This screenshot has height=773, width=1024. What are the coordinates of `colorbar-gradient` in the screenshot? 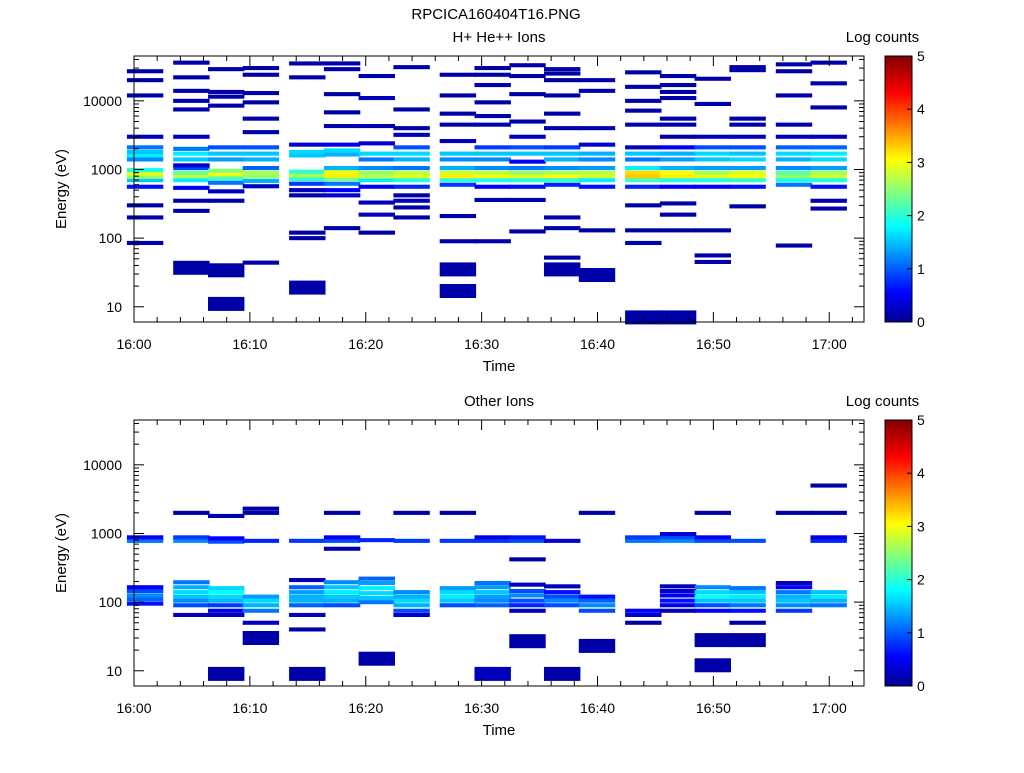 It's located at (898, 553).